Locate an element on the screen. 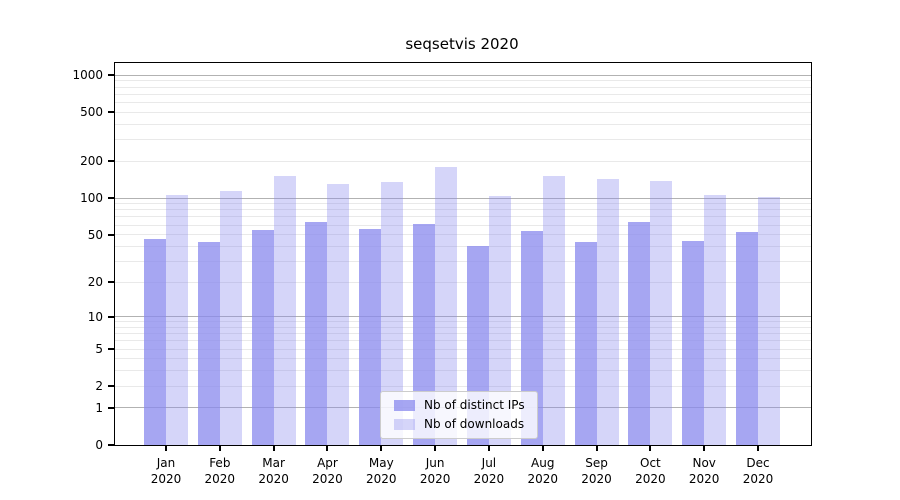 This screenshot has height=500, width=900. x-tick-mark-dec is located at coordinates (758, 448).